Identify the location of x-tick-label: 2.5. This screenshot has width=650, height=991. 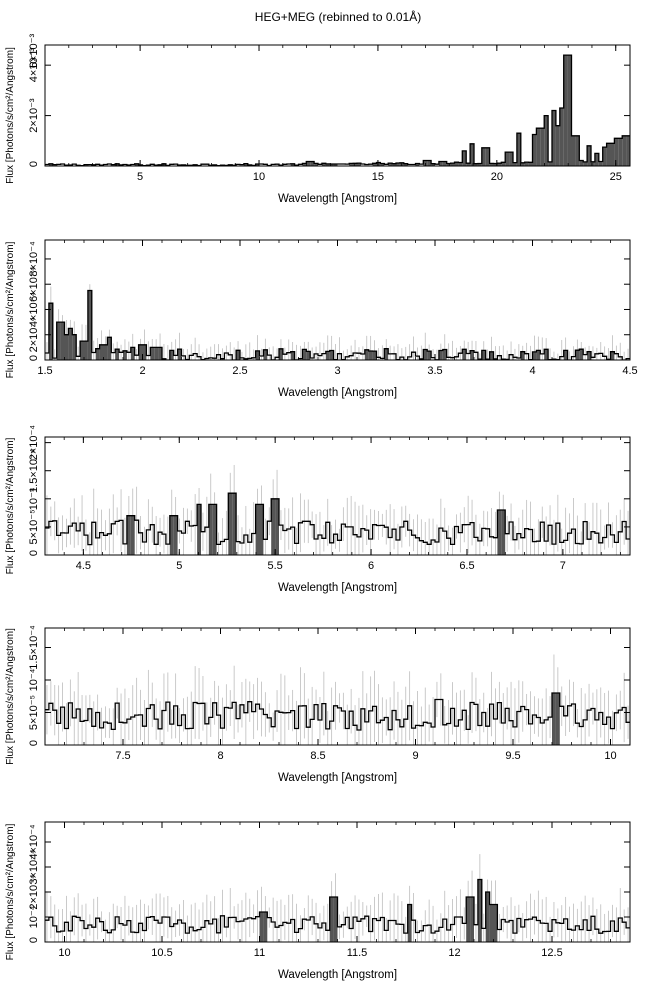
(239, 371).